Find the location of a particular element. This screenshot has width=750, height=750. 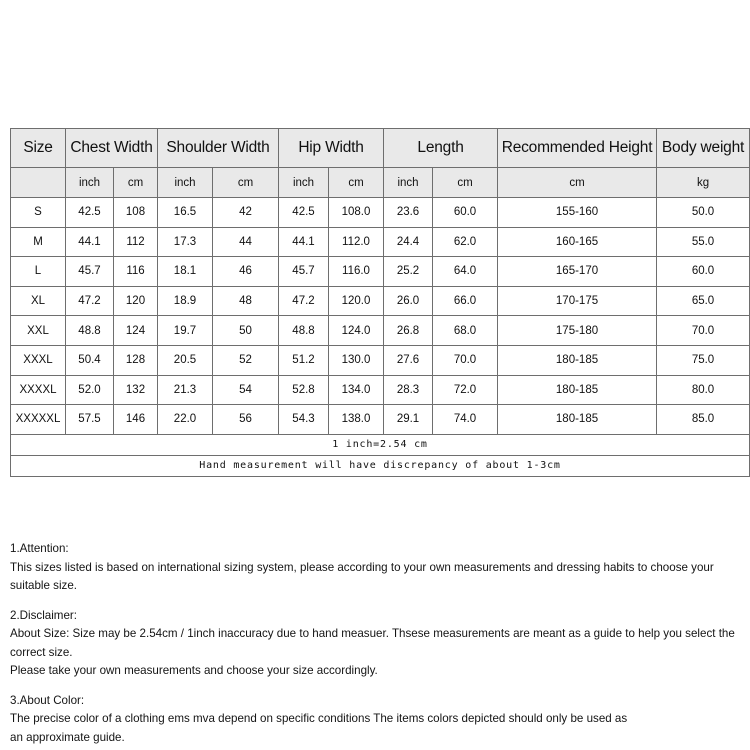

unit-header-cell: kg is located at coordinates (703, 182).